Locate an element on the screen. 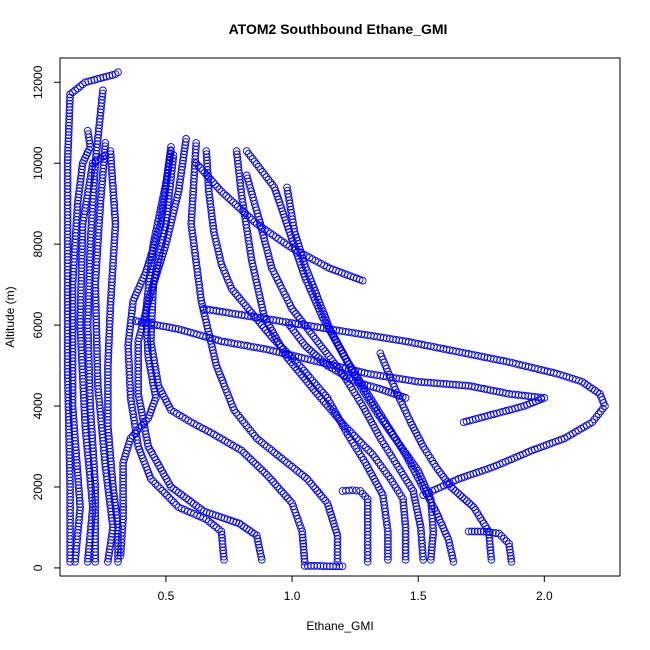  x-tick-label: 0.5 is located at coordinates (166, 596).